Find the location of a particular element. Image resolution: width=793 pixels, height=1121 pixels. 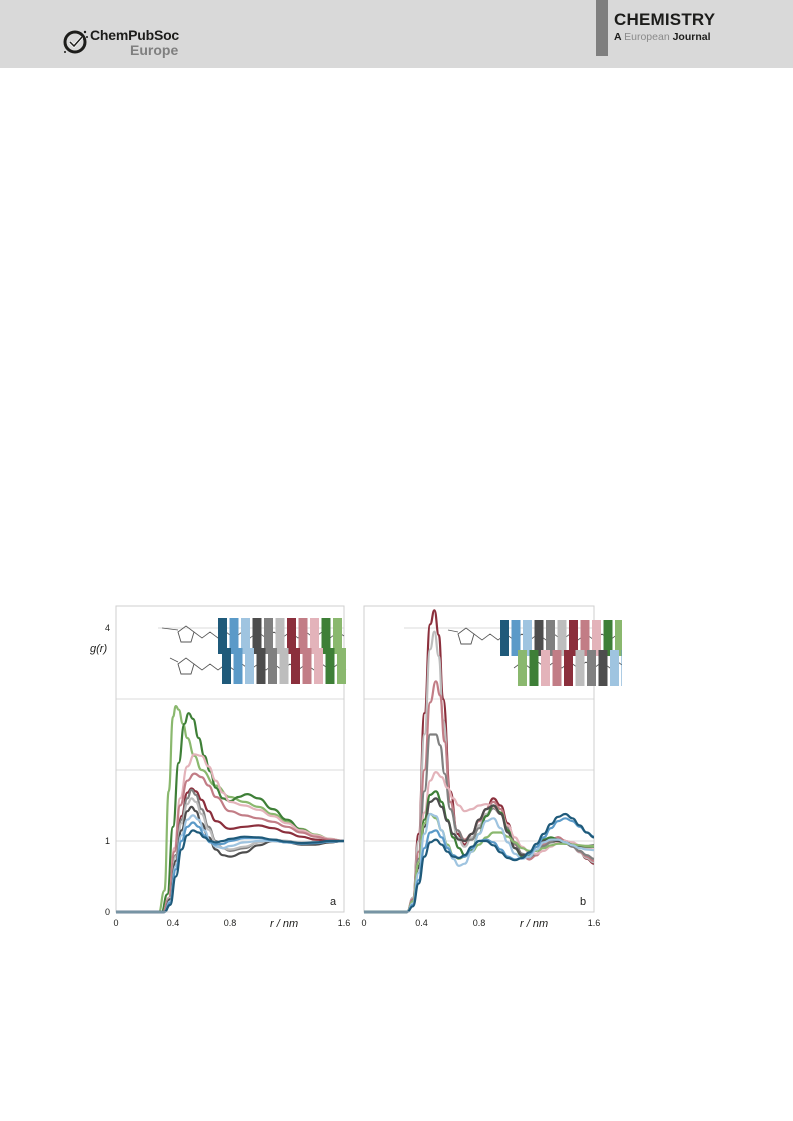

journal-subtitle: A European Journal is located at coordinates (662, 37).